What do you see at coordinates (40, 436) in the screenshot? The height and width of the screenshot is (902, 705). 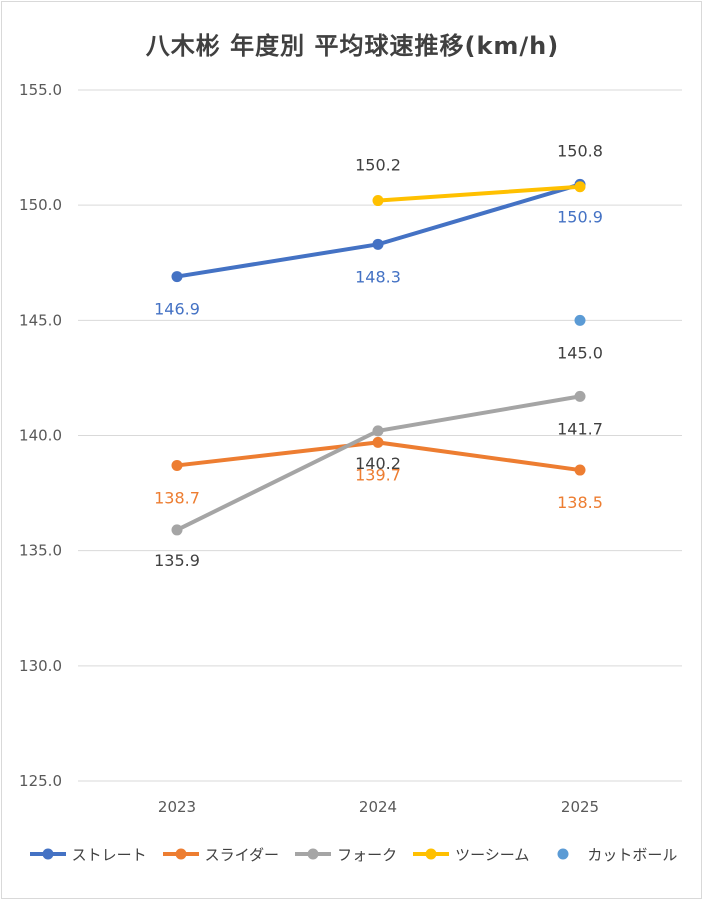 I see `y-tick-label: 140.0` at bounding box center [40, 436].